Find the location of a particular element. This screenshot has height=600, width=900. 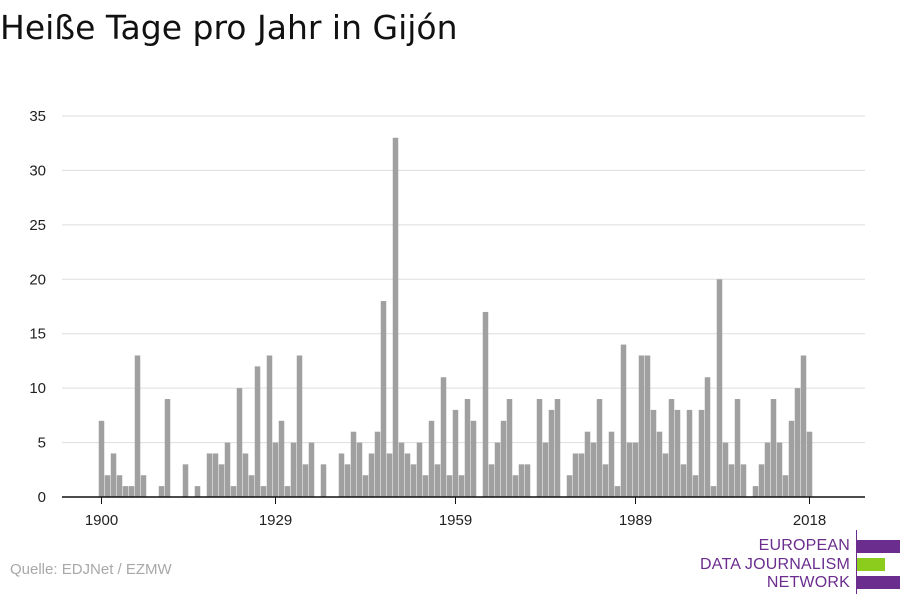

bar-1921 is located at coordinates (227, 469).